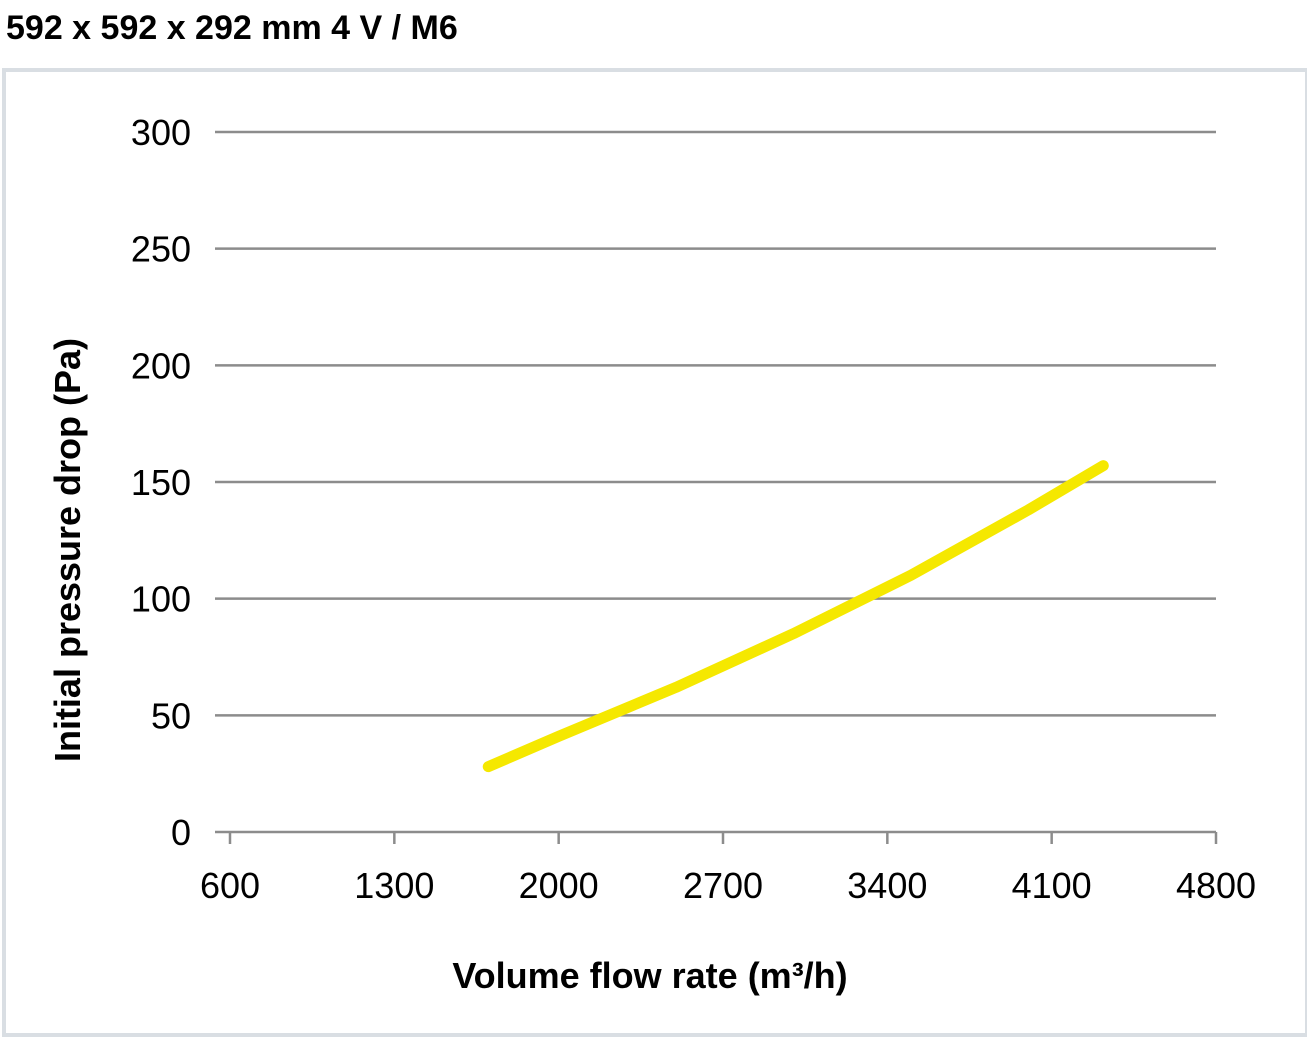 The image size is (1307, 1039). What do you see at coordinates (161, 365) in the screenshot?
I see `y-tick-label: 200` at bounding box center [161, 365].